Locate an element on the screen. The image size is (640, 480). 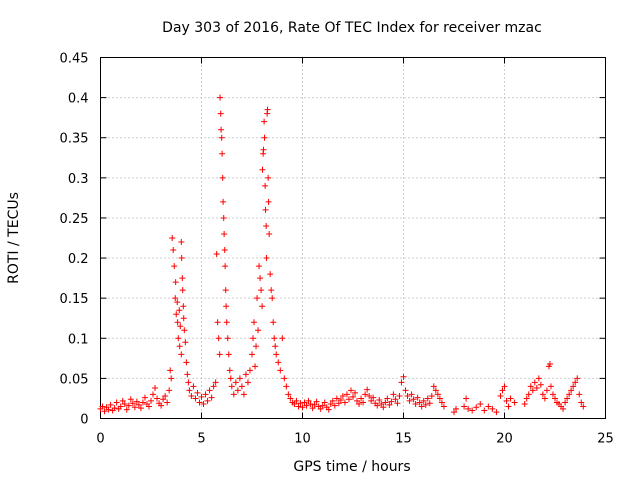
y-tick-label: 0.05 is located at coordinates (74, 379).